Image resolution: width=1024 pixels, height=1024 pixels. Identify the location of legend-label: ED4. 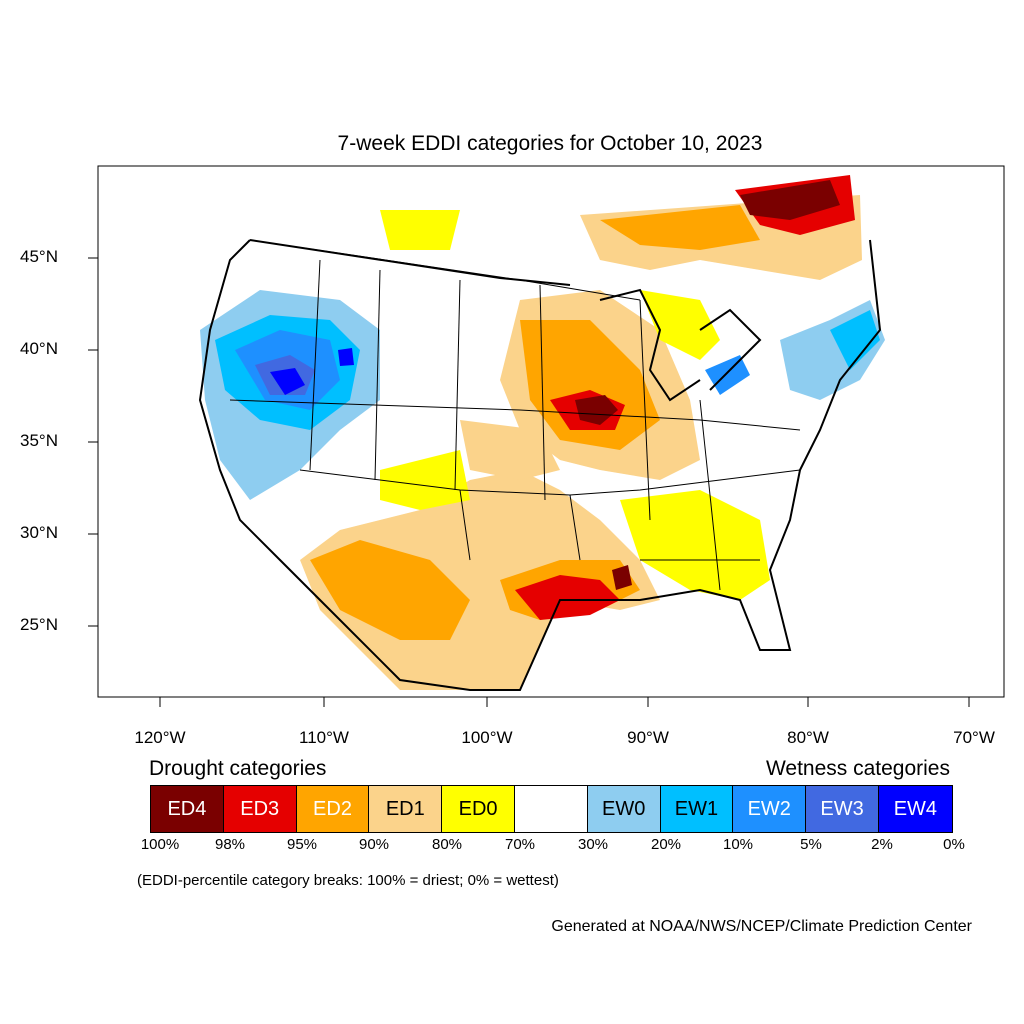
(187, 808).